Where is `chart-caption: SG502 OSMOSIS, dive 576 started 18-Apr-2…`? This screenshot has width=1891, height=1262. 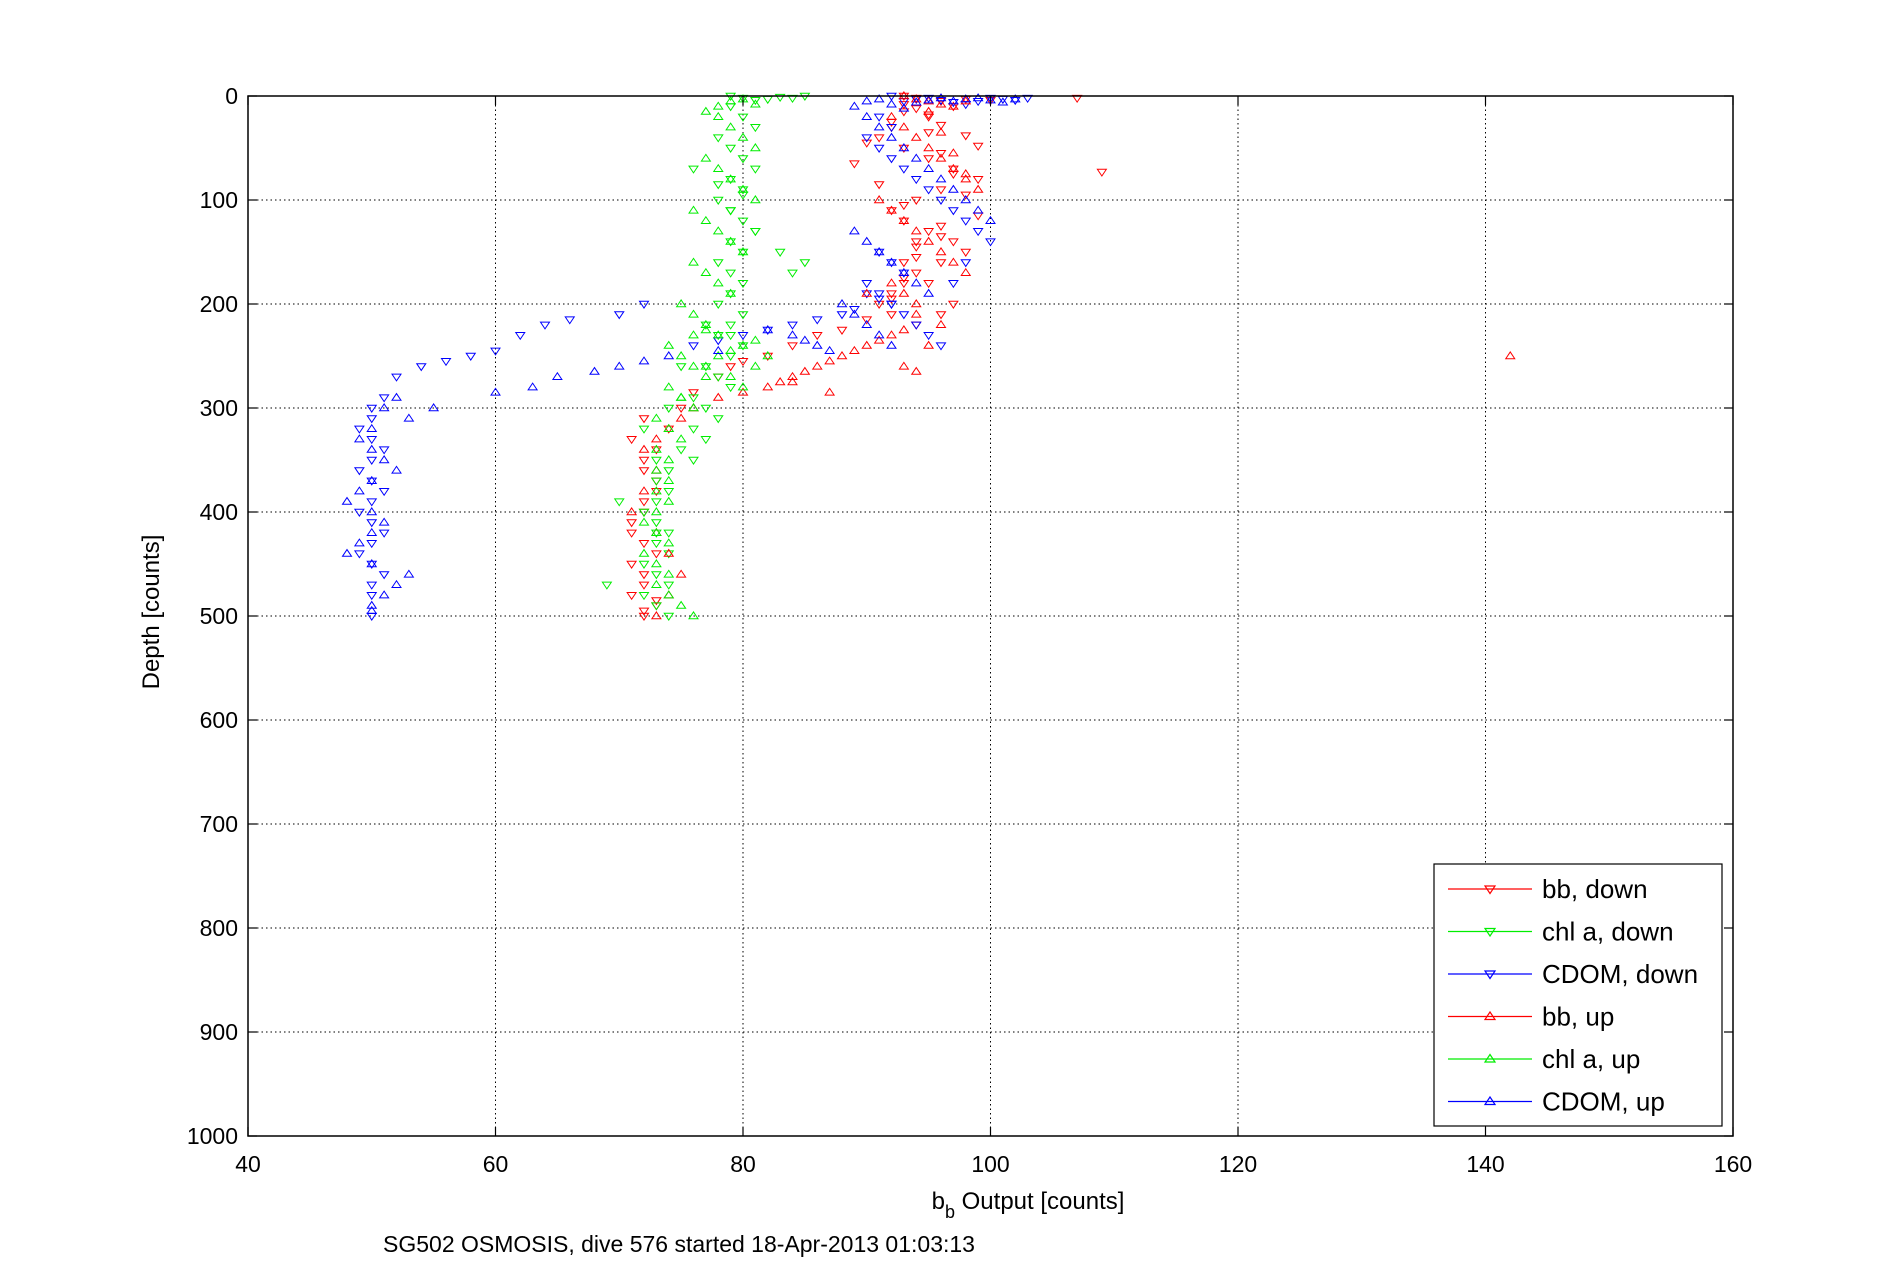 chart-caption: SG502 OSMOSIS, dive 576 started 18-Apr-2… is located at coordinates (679, 1244).